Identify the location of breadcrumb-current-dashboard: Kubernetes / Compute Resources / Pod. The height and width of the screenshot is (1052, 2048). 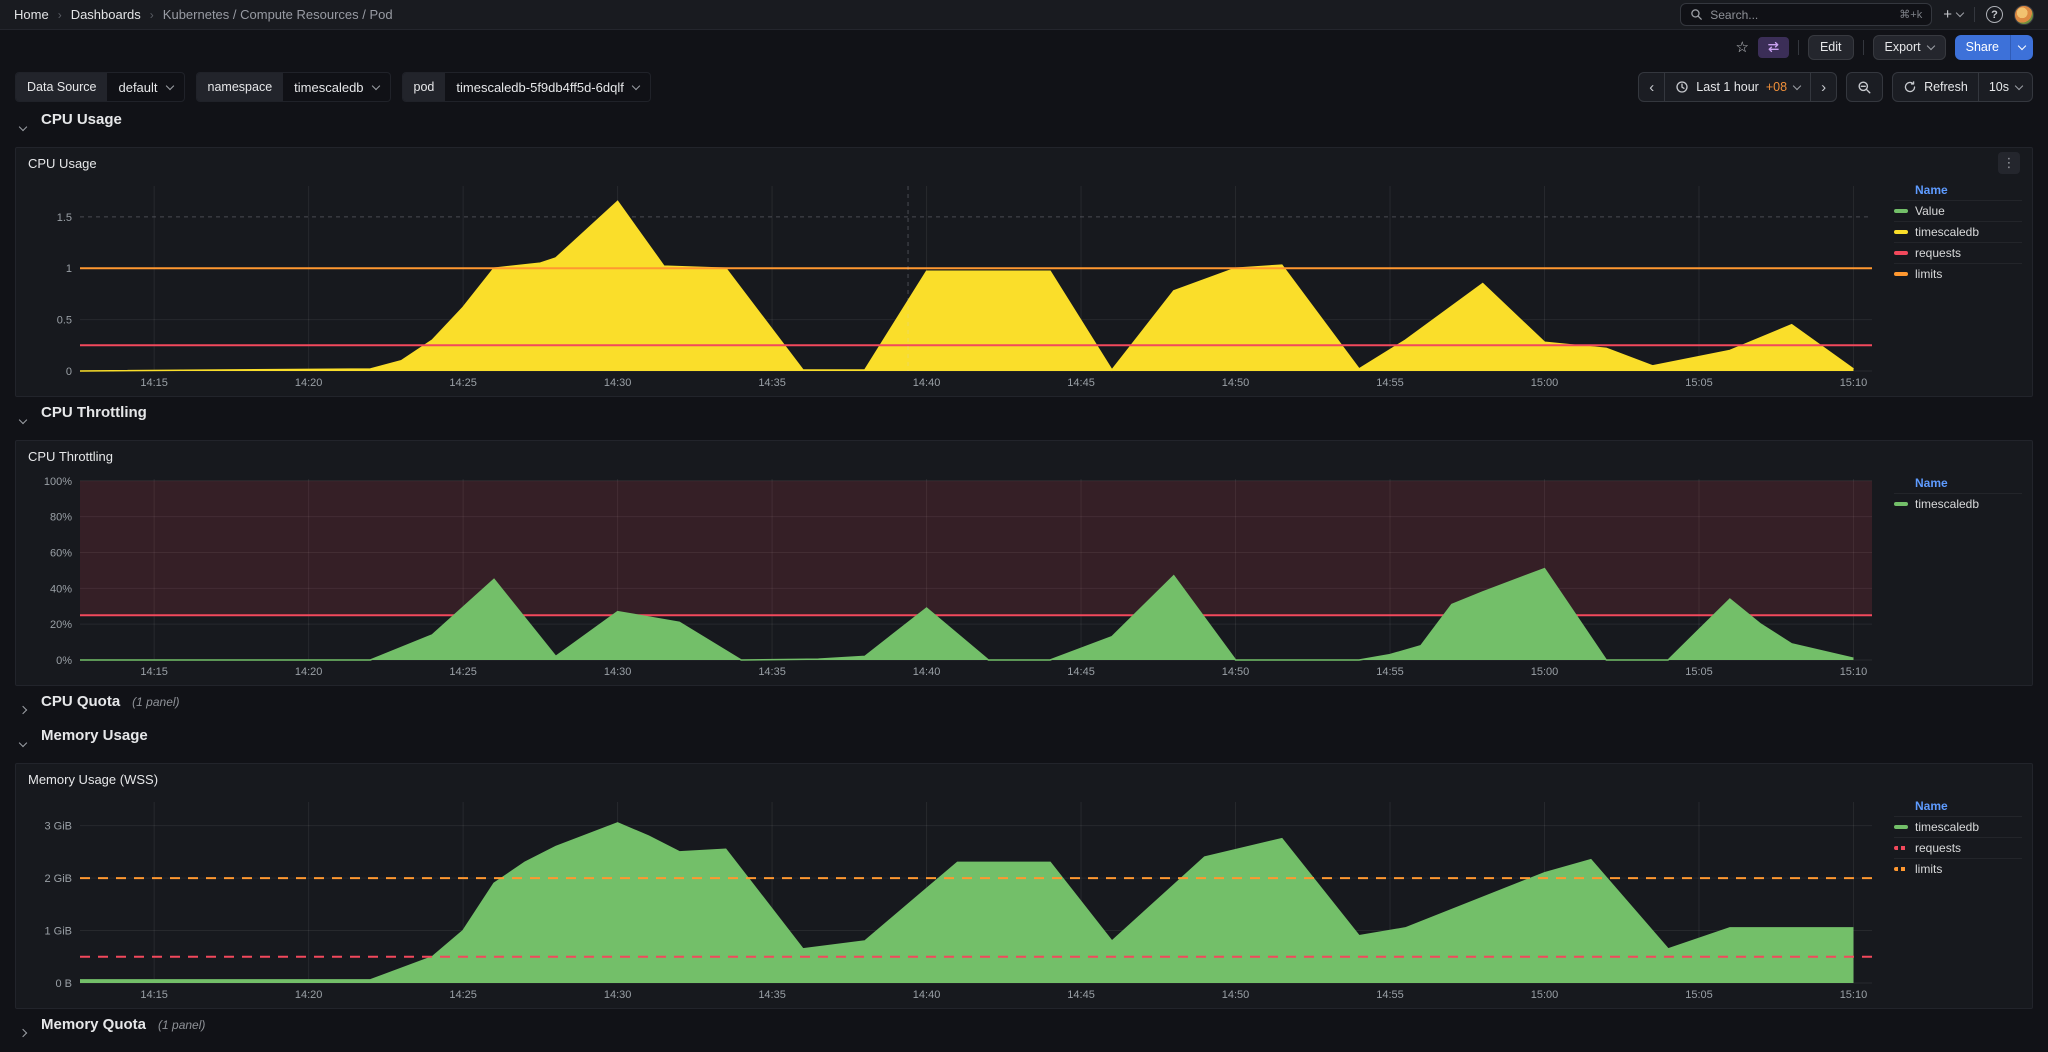
(277, 14).